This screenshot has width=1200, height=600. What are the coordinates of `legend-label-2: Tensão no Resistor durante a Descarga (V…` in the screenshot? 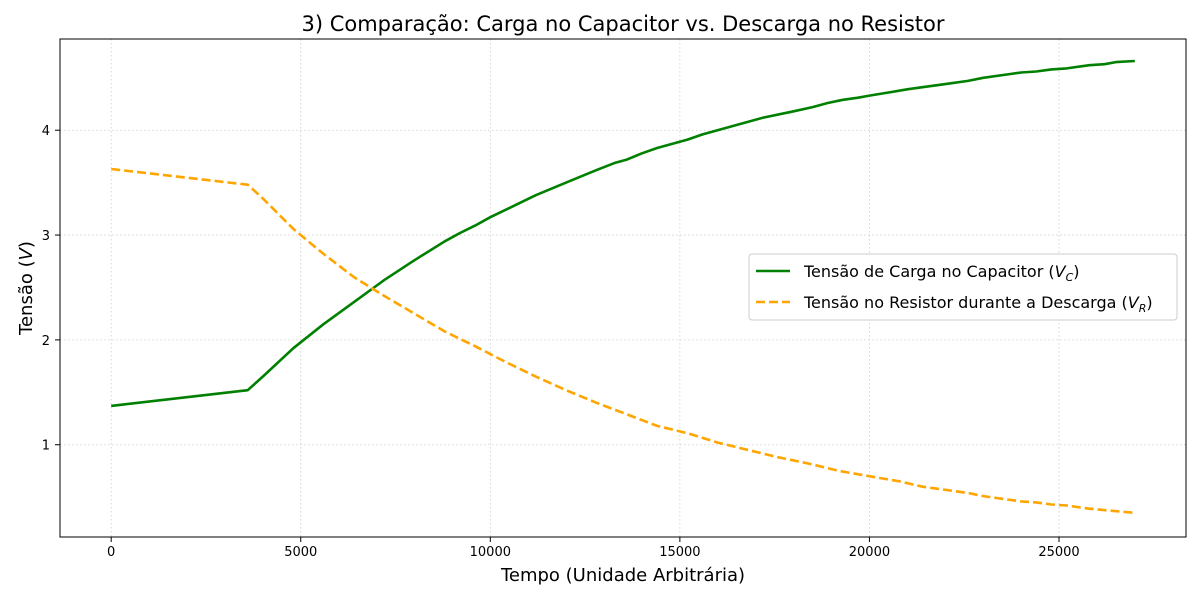 It's located at (978, 304).